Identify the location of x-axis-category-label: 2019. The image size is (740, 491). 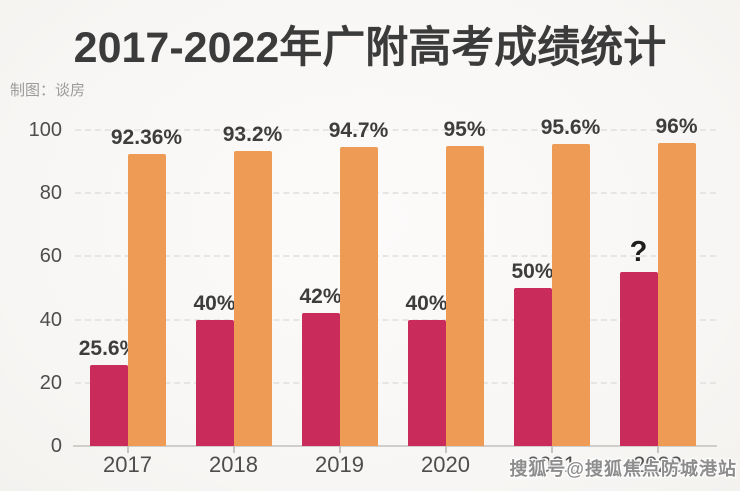
(339, 464).